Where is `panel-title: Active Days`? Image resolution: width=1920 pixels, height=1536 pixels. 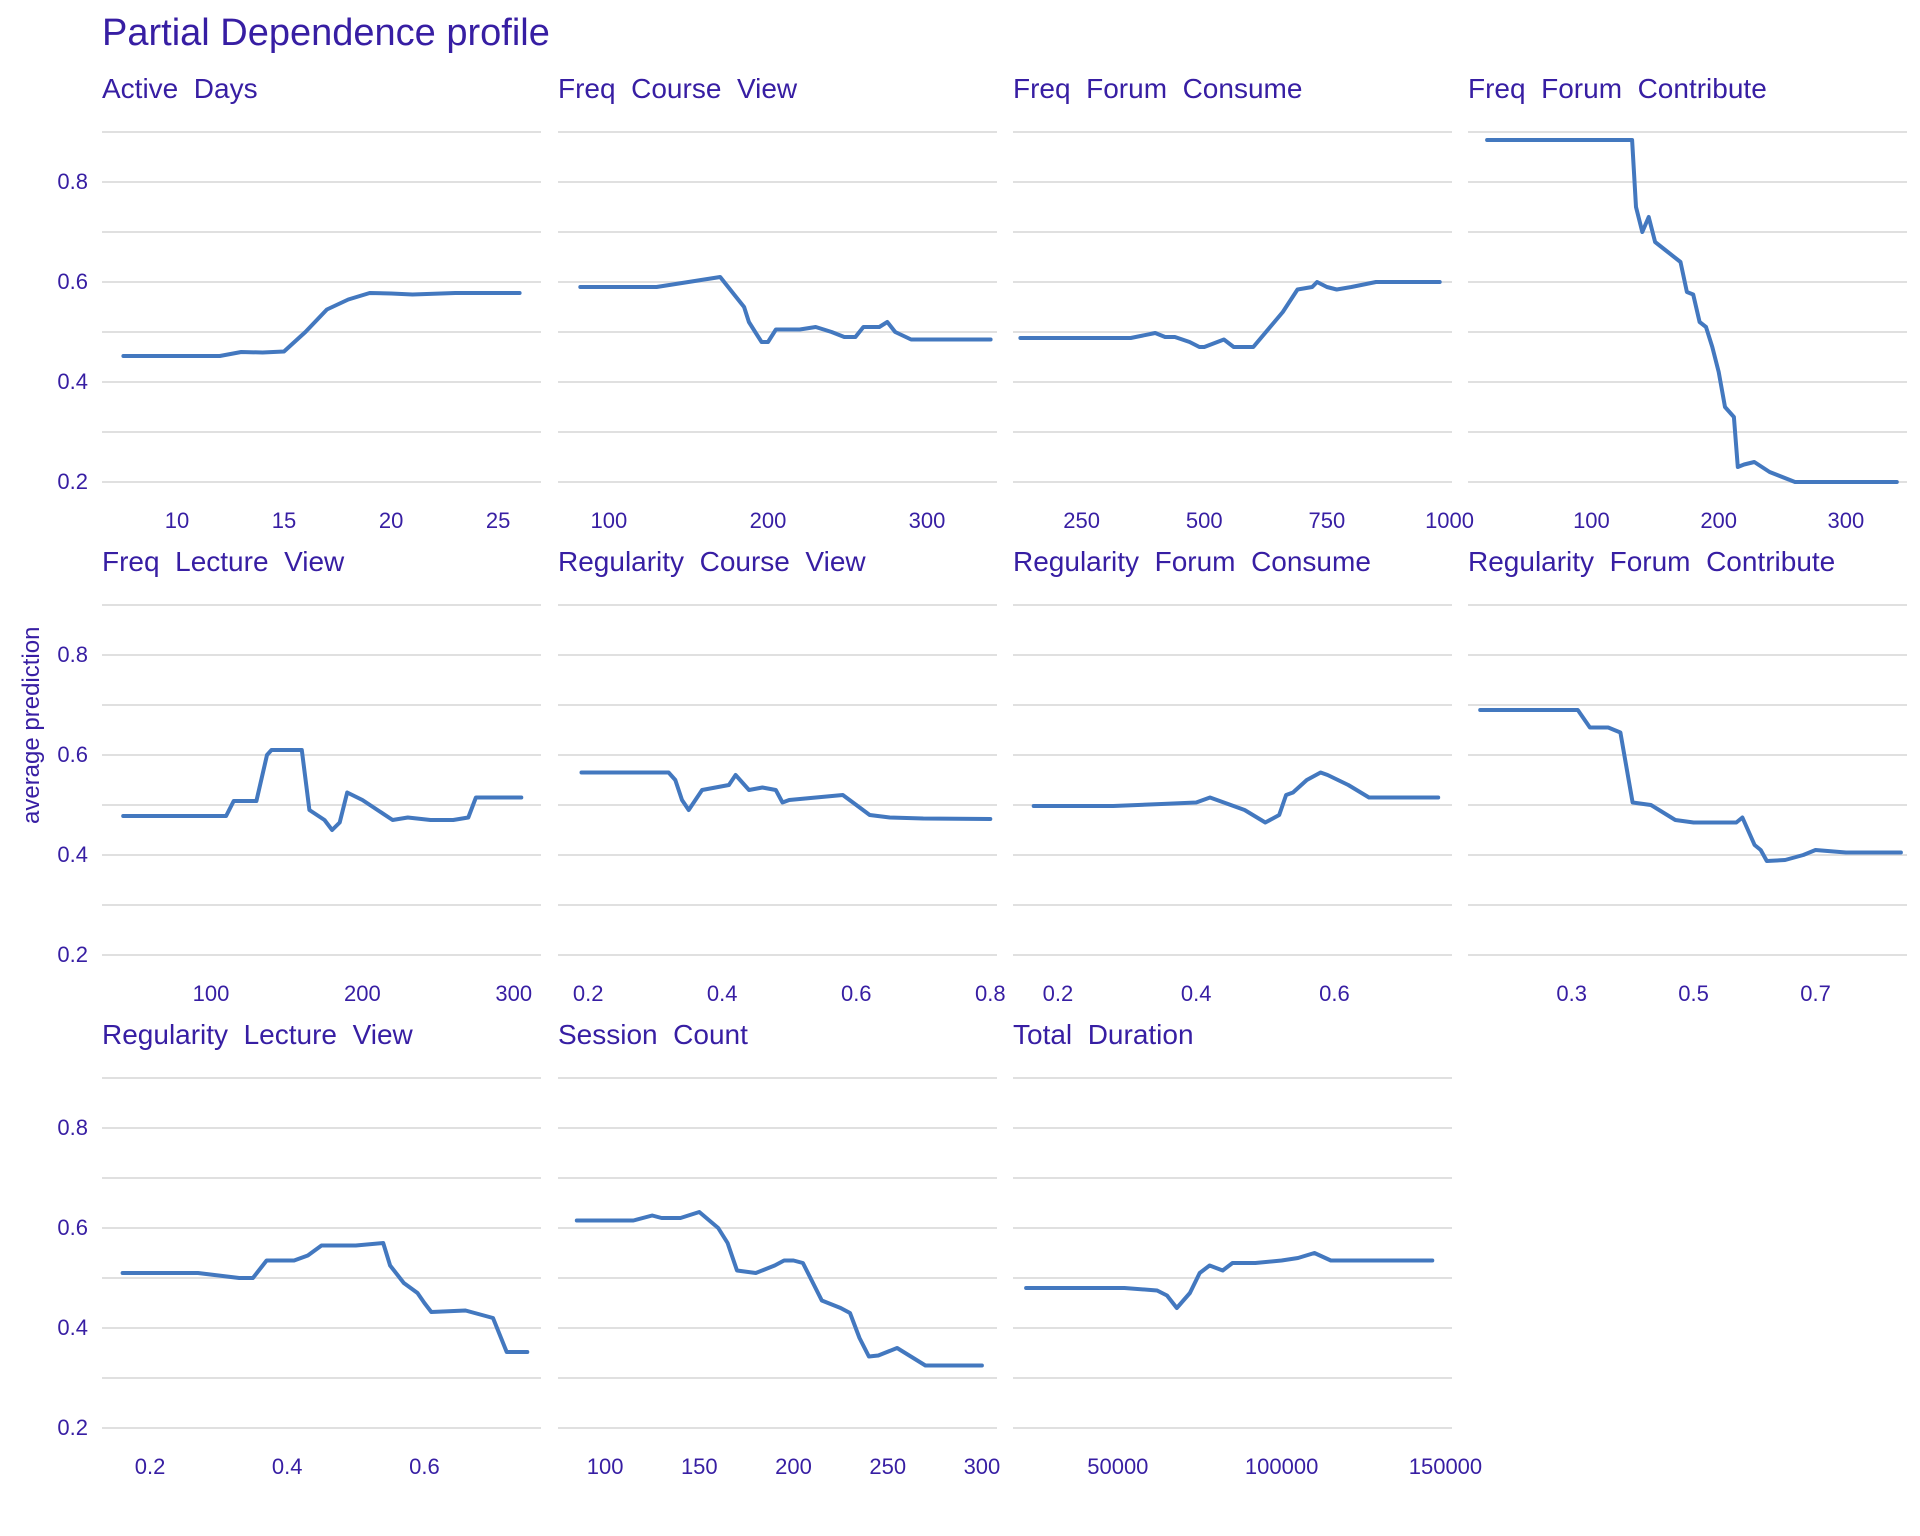 panel-title: Active Days is located at coordinates (180, 88).